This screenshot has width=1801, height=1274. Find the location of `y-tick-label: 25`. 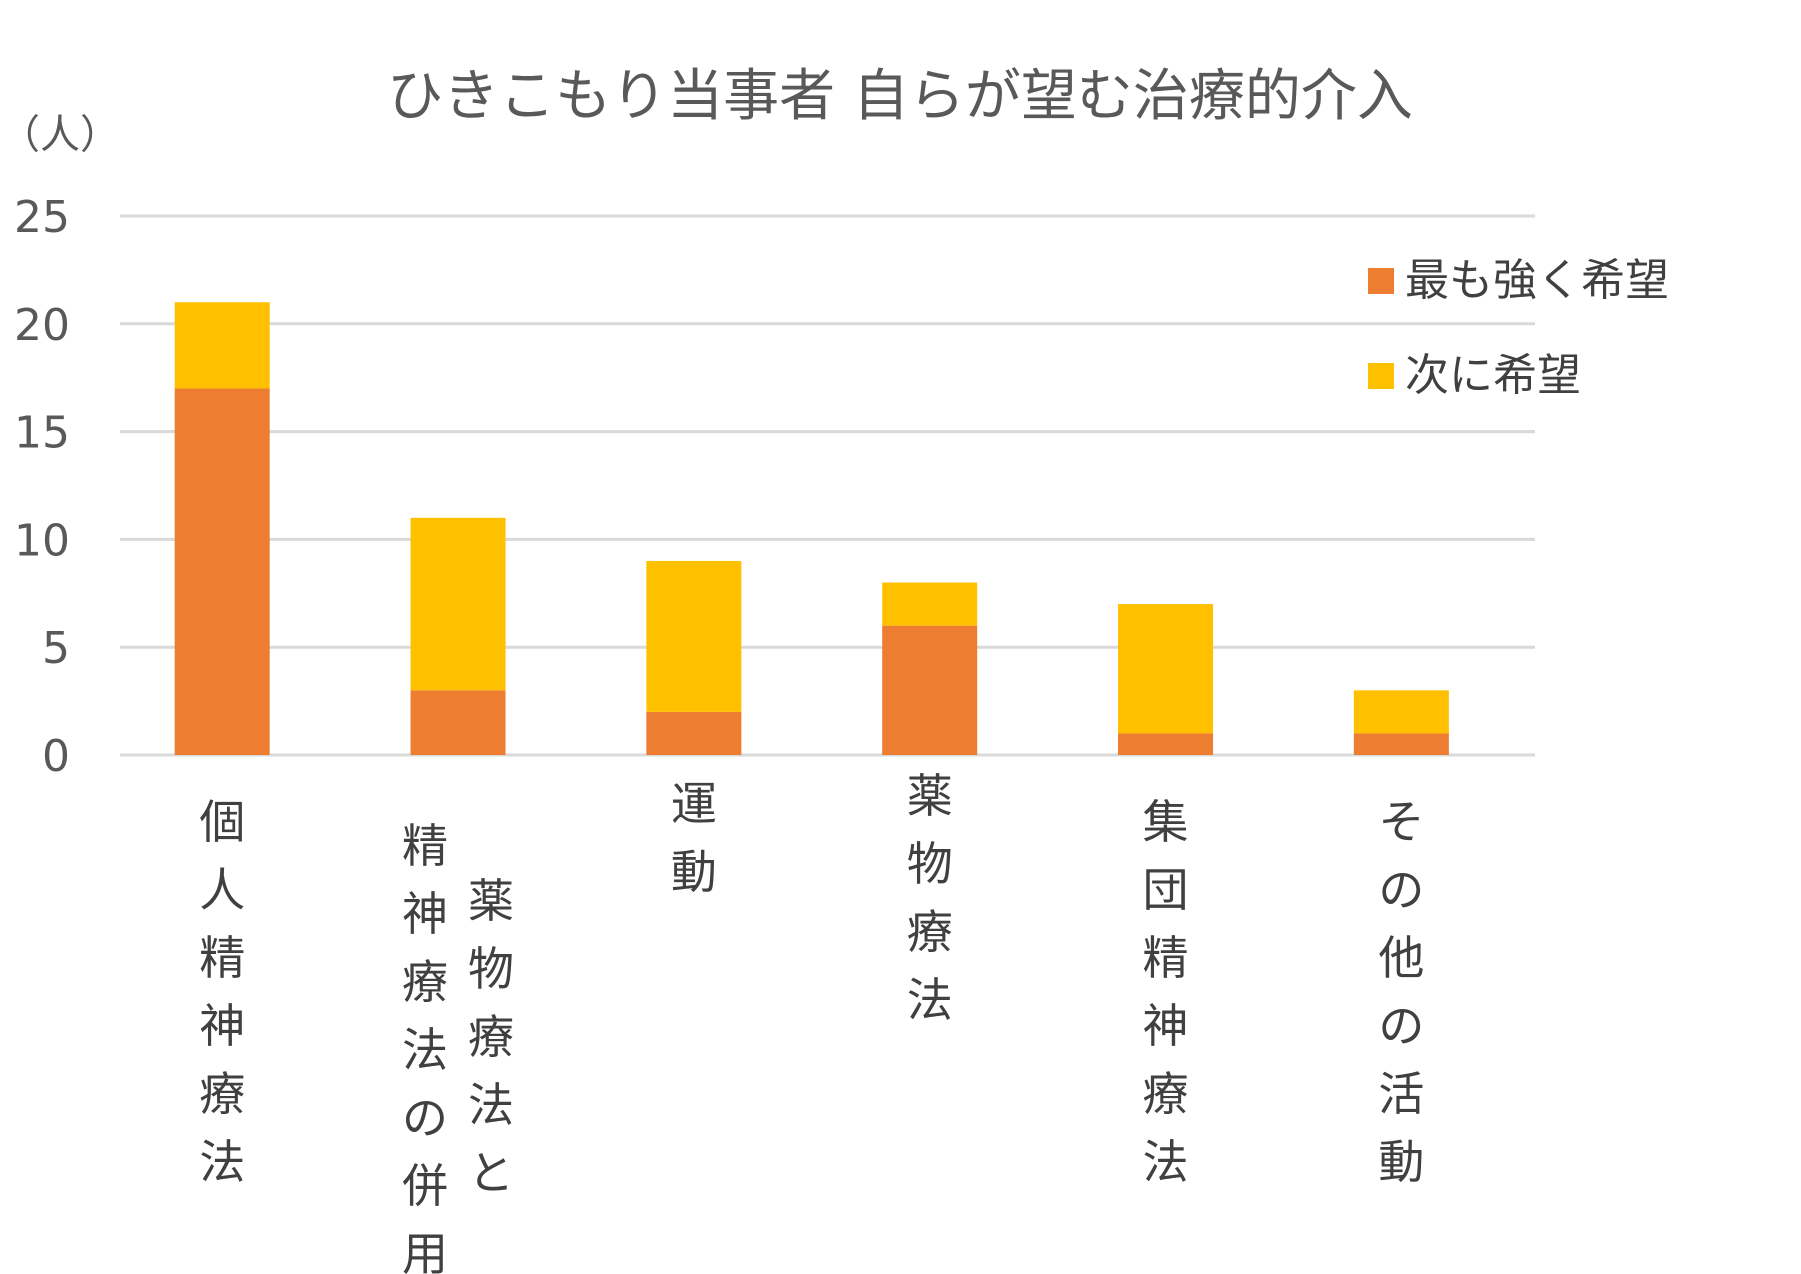

y-tick-label: 25 is located at coordinates (42, 217).